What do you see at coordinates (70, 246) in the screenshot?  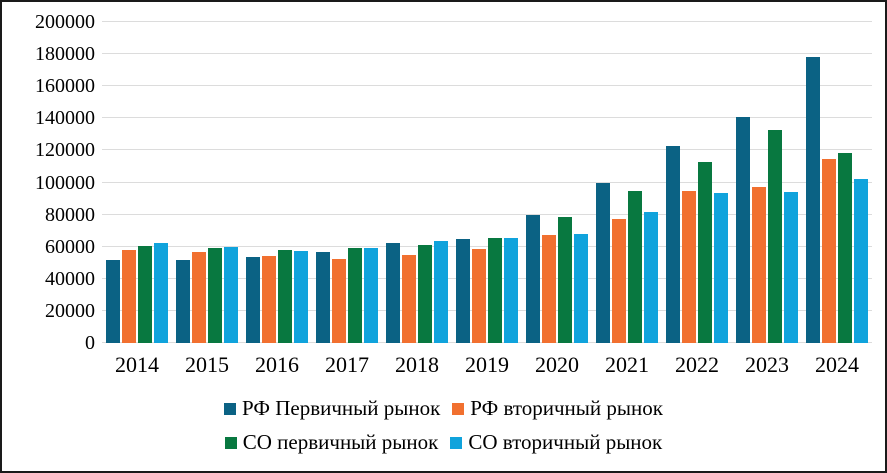 I see `y-tick-label: 60000` at bounding box center [70, 246].